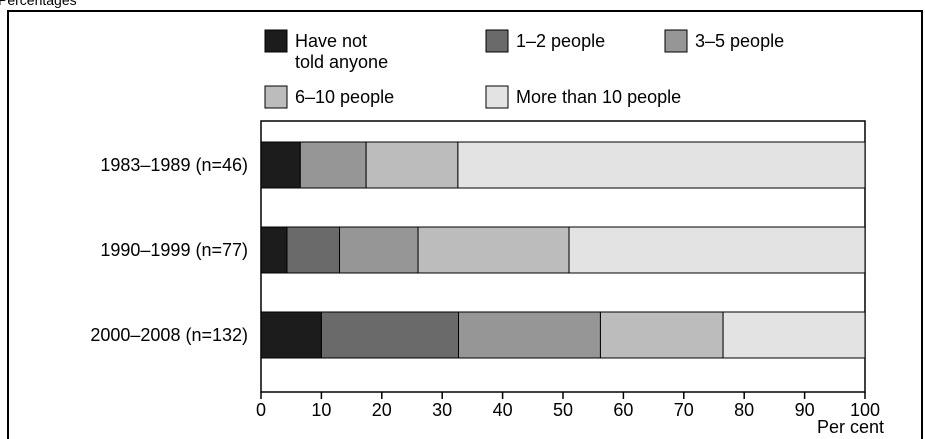 The height and width of the screenshot is (439, 925). Describe the element at coordinates (805, 410) in the screenshot. I see `x-tick-label: 90` at that location.